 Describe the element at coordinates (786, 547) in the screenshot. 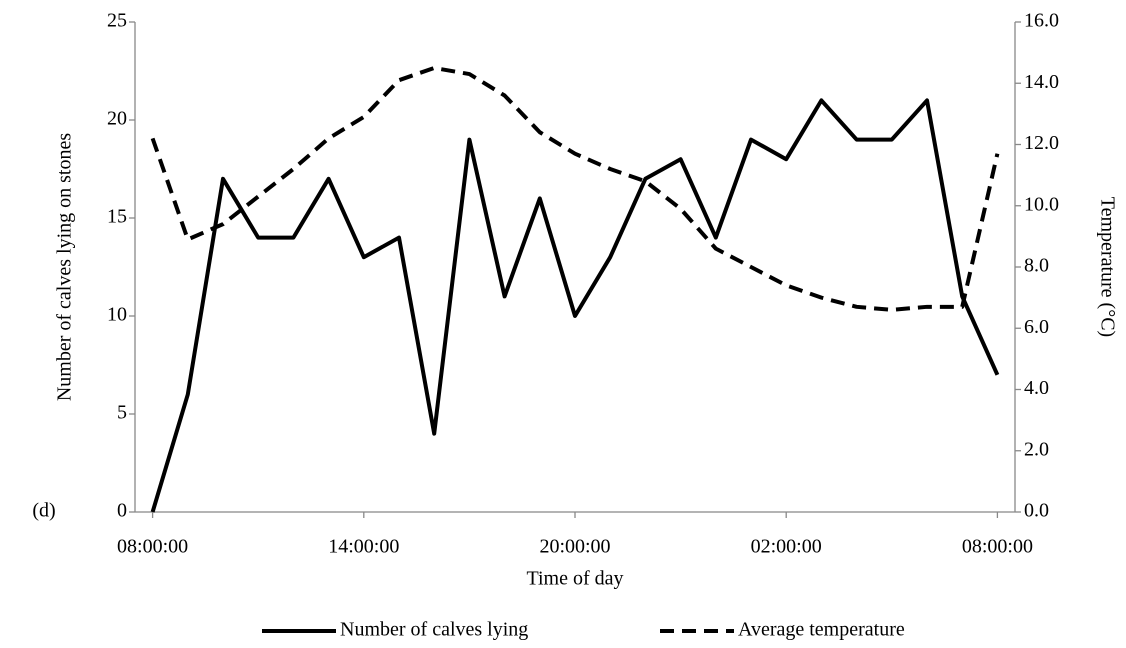

I see `x-tick-label: 02:00:00` at that location.